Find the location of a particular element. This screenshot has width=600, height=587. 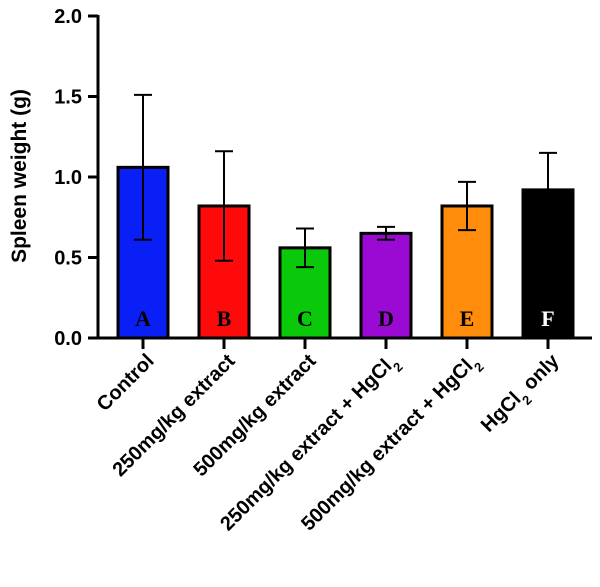

bar is located at coordinates (386, 285).